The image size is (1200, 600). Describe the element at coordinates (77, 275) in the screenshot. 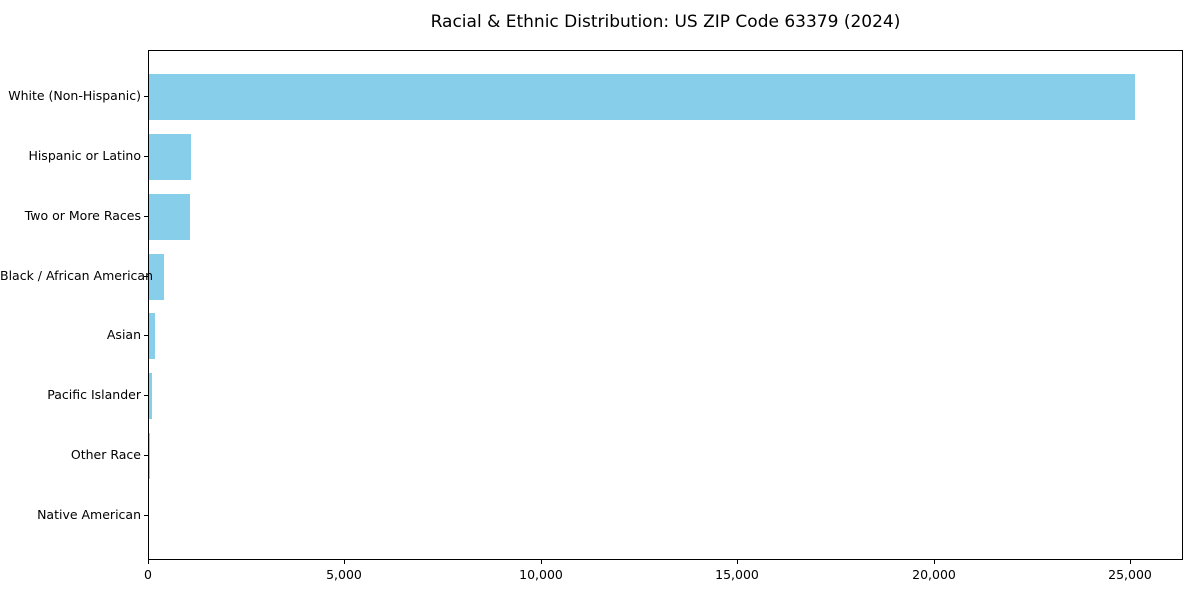

I see `y-tick-label: Black / African American` at that location.